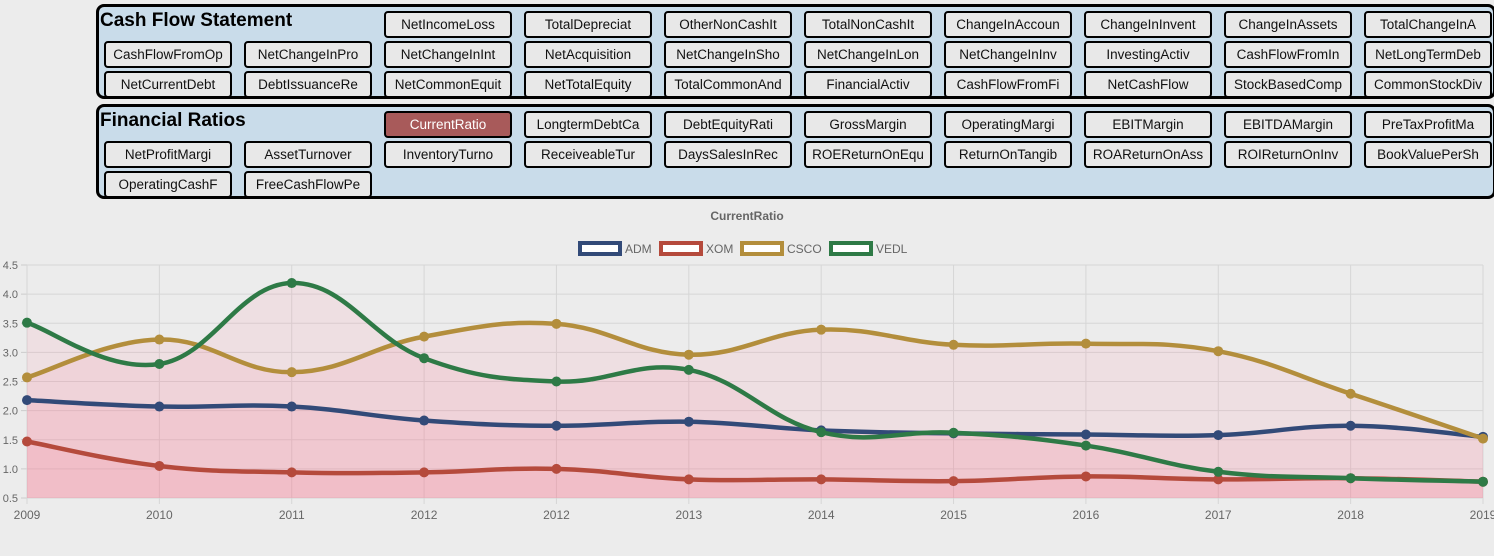  What do you see at coordinates (1428, 154) in the screenshot?
I see `btn-bookvaluepersh: BookValuePerSh` at bounding box center [1428, 154].